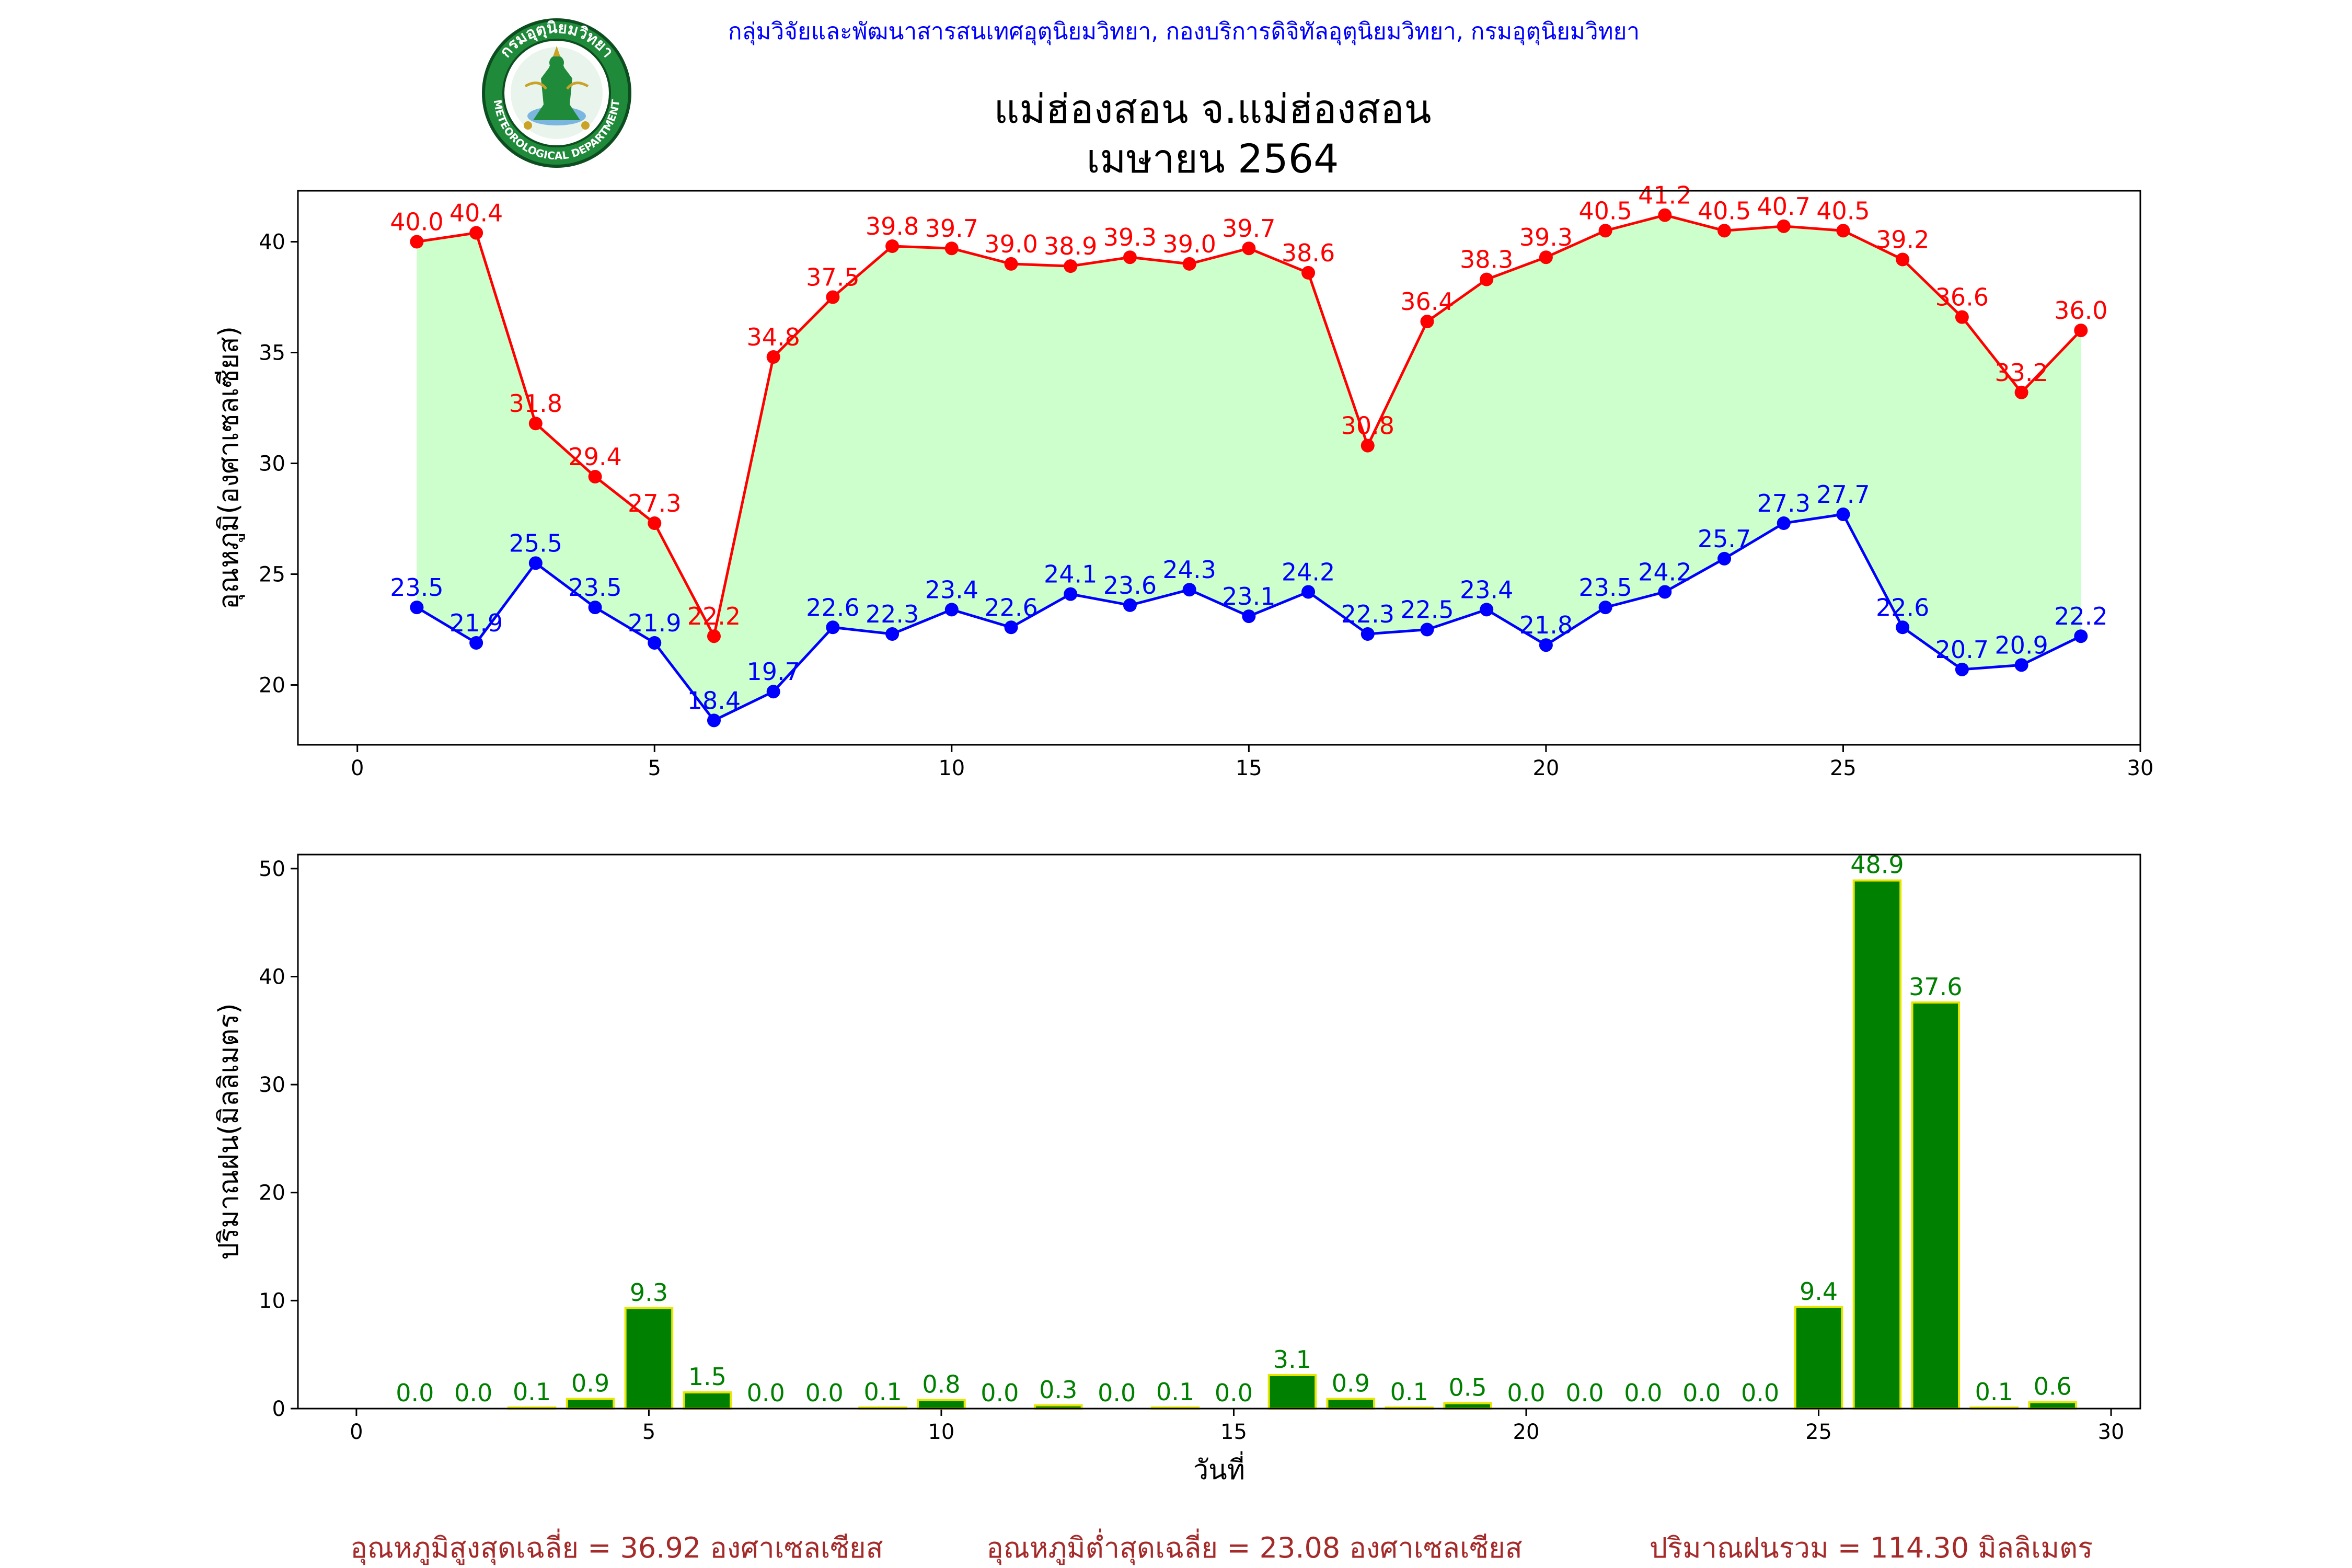  I want to click on max-temp-value-label: 38.6, so click(1308, 253).